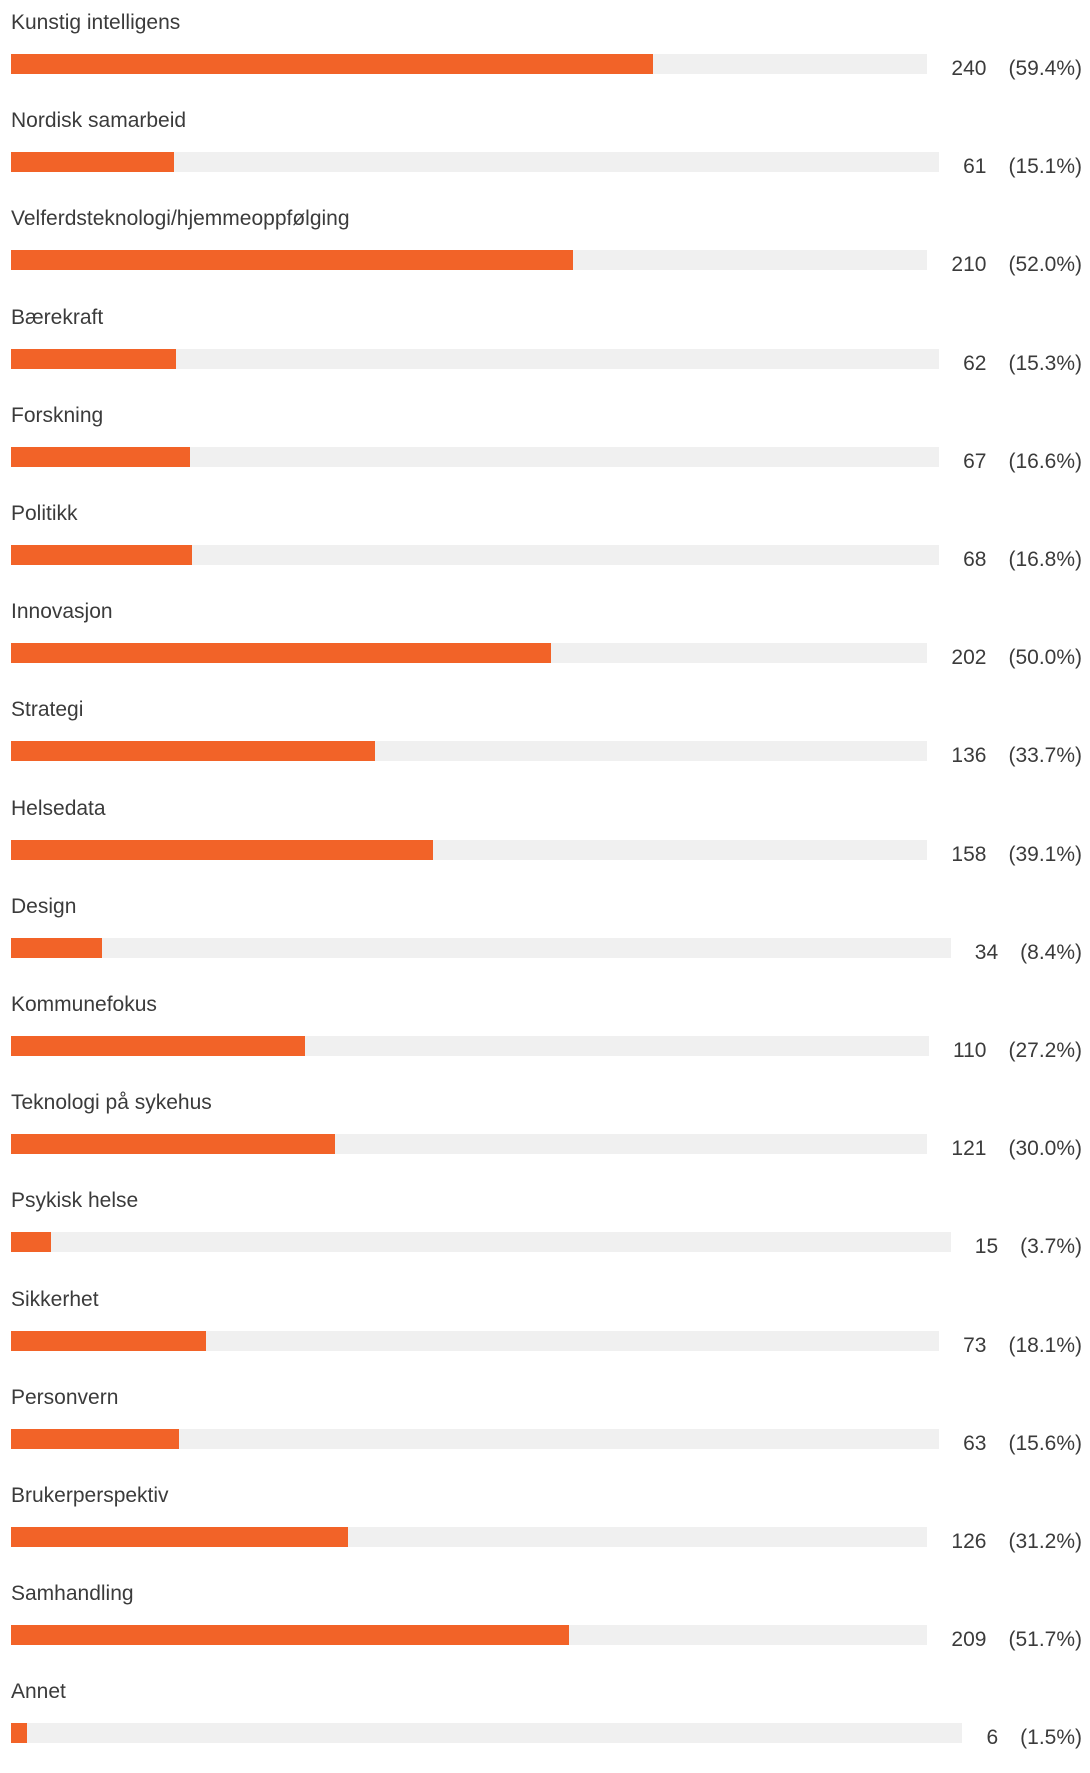 This screenshot has width=1090, height=1773. What do you see at coordinates (975, 1443) in the screenshot?
I see `count-label: 63` at bounding box center [975, 1443].